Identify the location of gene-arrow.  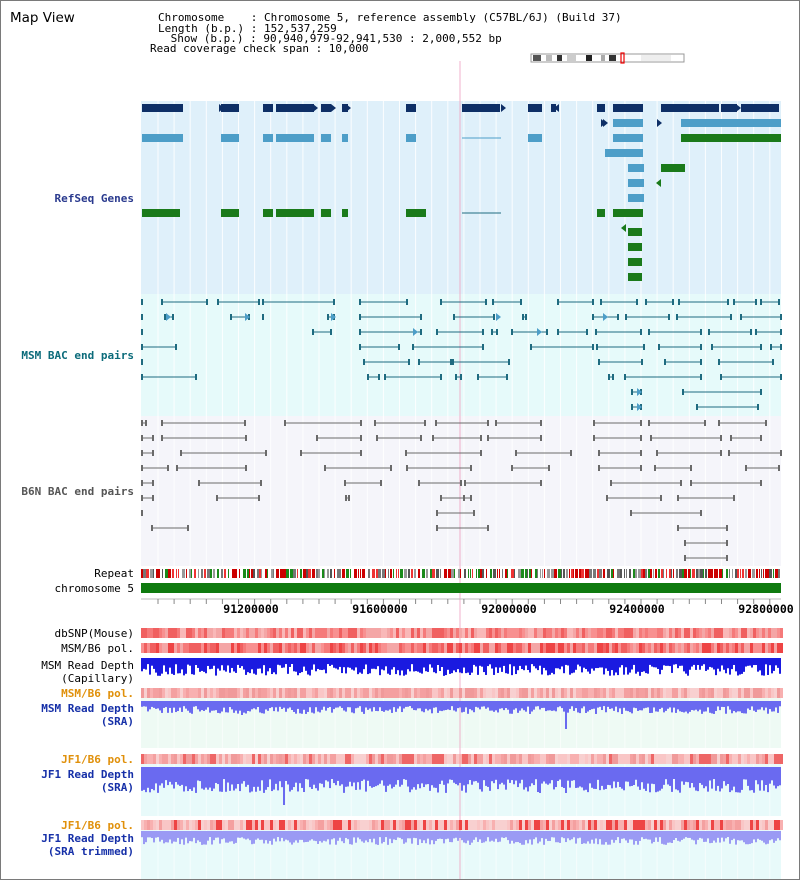
(603, 123).